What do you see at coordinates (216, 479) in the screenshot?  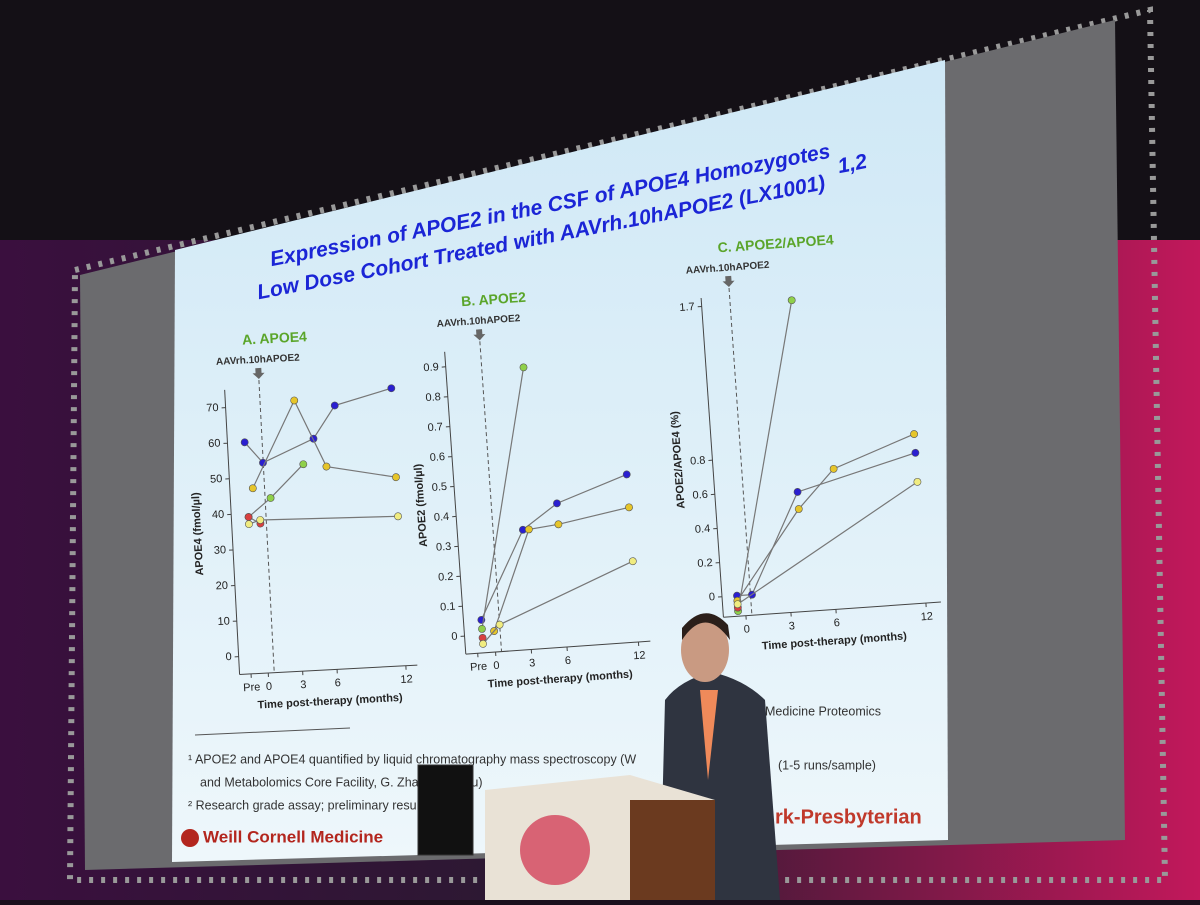 I see `y-tick-label: 50` at bounding box center [216, 479].